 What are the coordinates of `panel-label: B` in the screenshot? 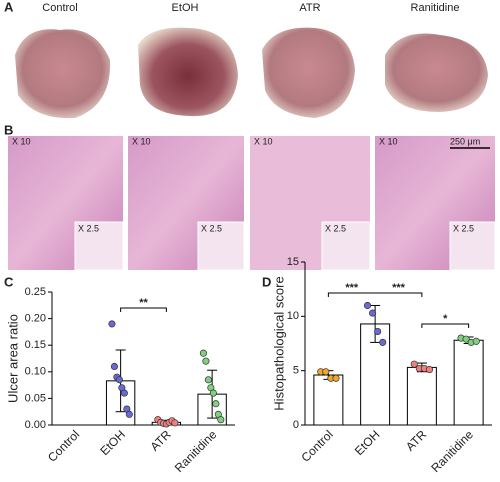 It's located at (8, 129).